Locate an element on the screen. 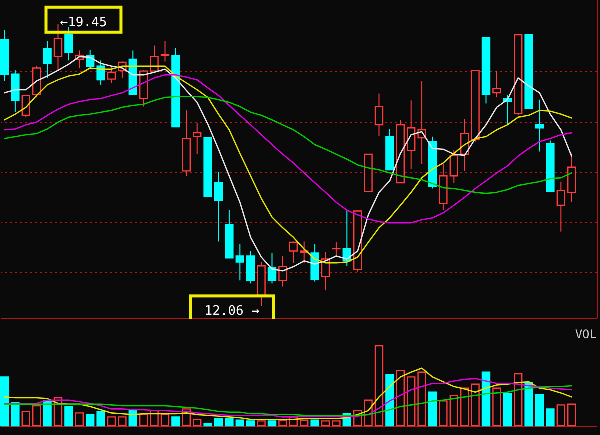 This screenshot has height=435, width=600. annotation: ←19.45 is located at coordinates (84, 22).